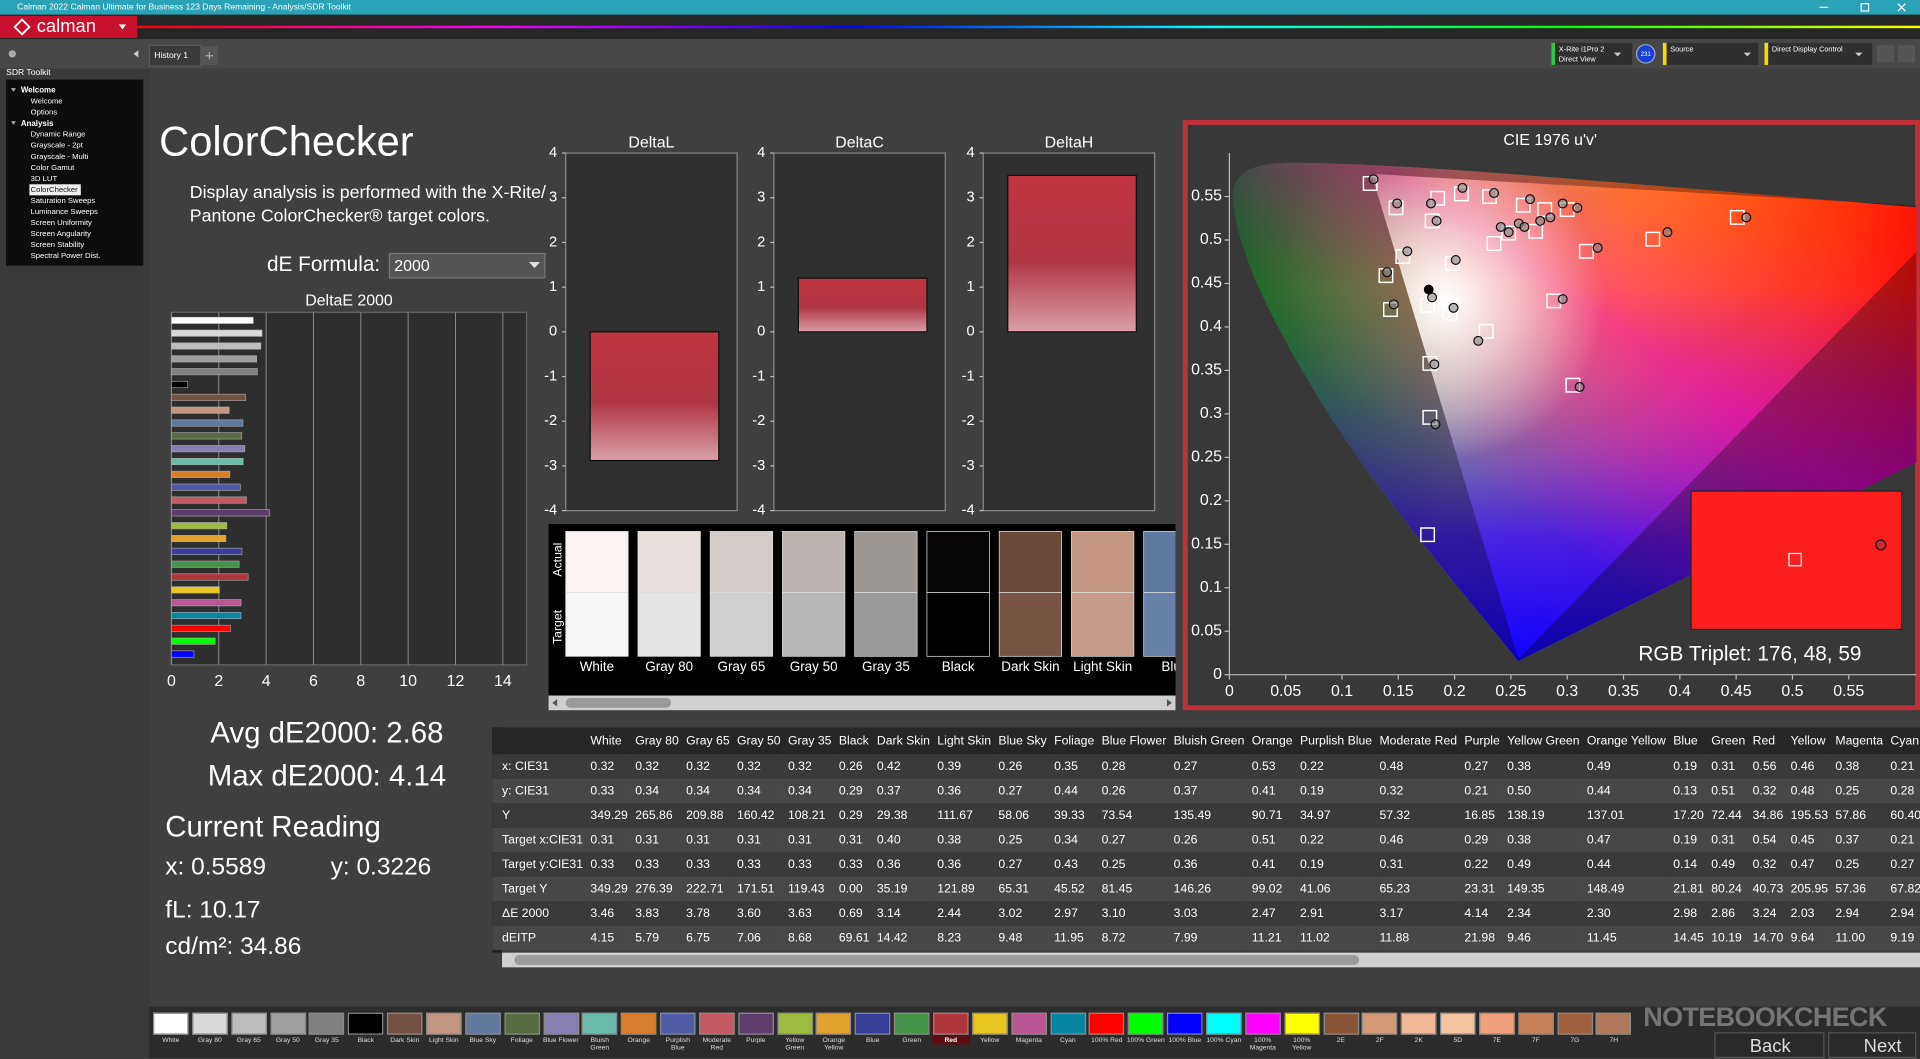  I want to click on patch: Yellow Green, so click(795, 1032).